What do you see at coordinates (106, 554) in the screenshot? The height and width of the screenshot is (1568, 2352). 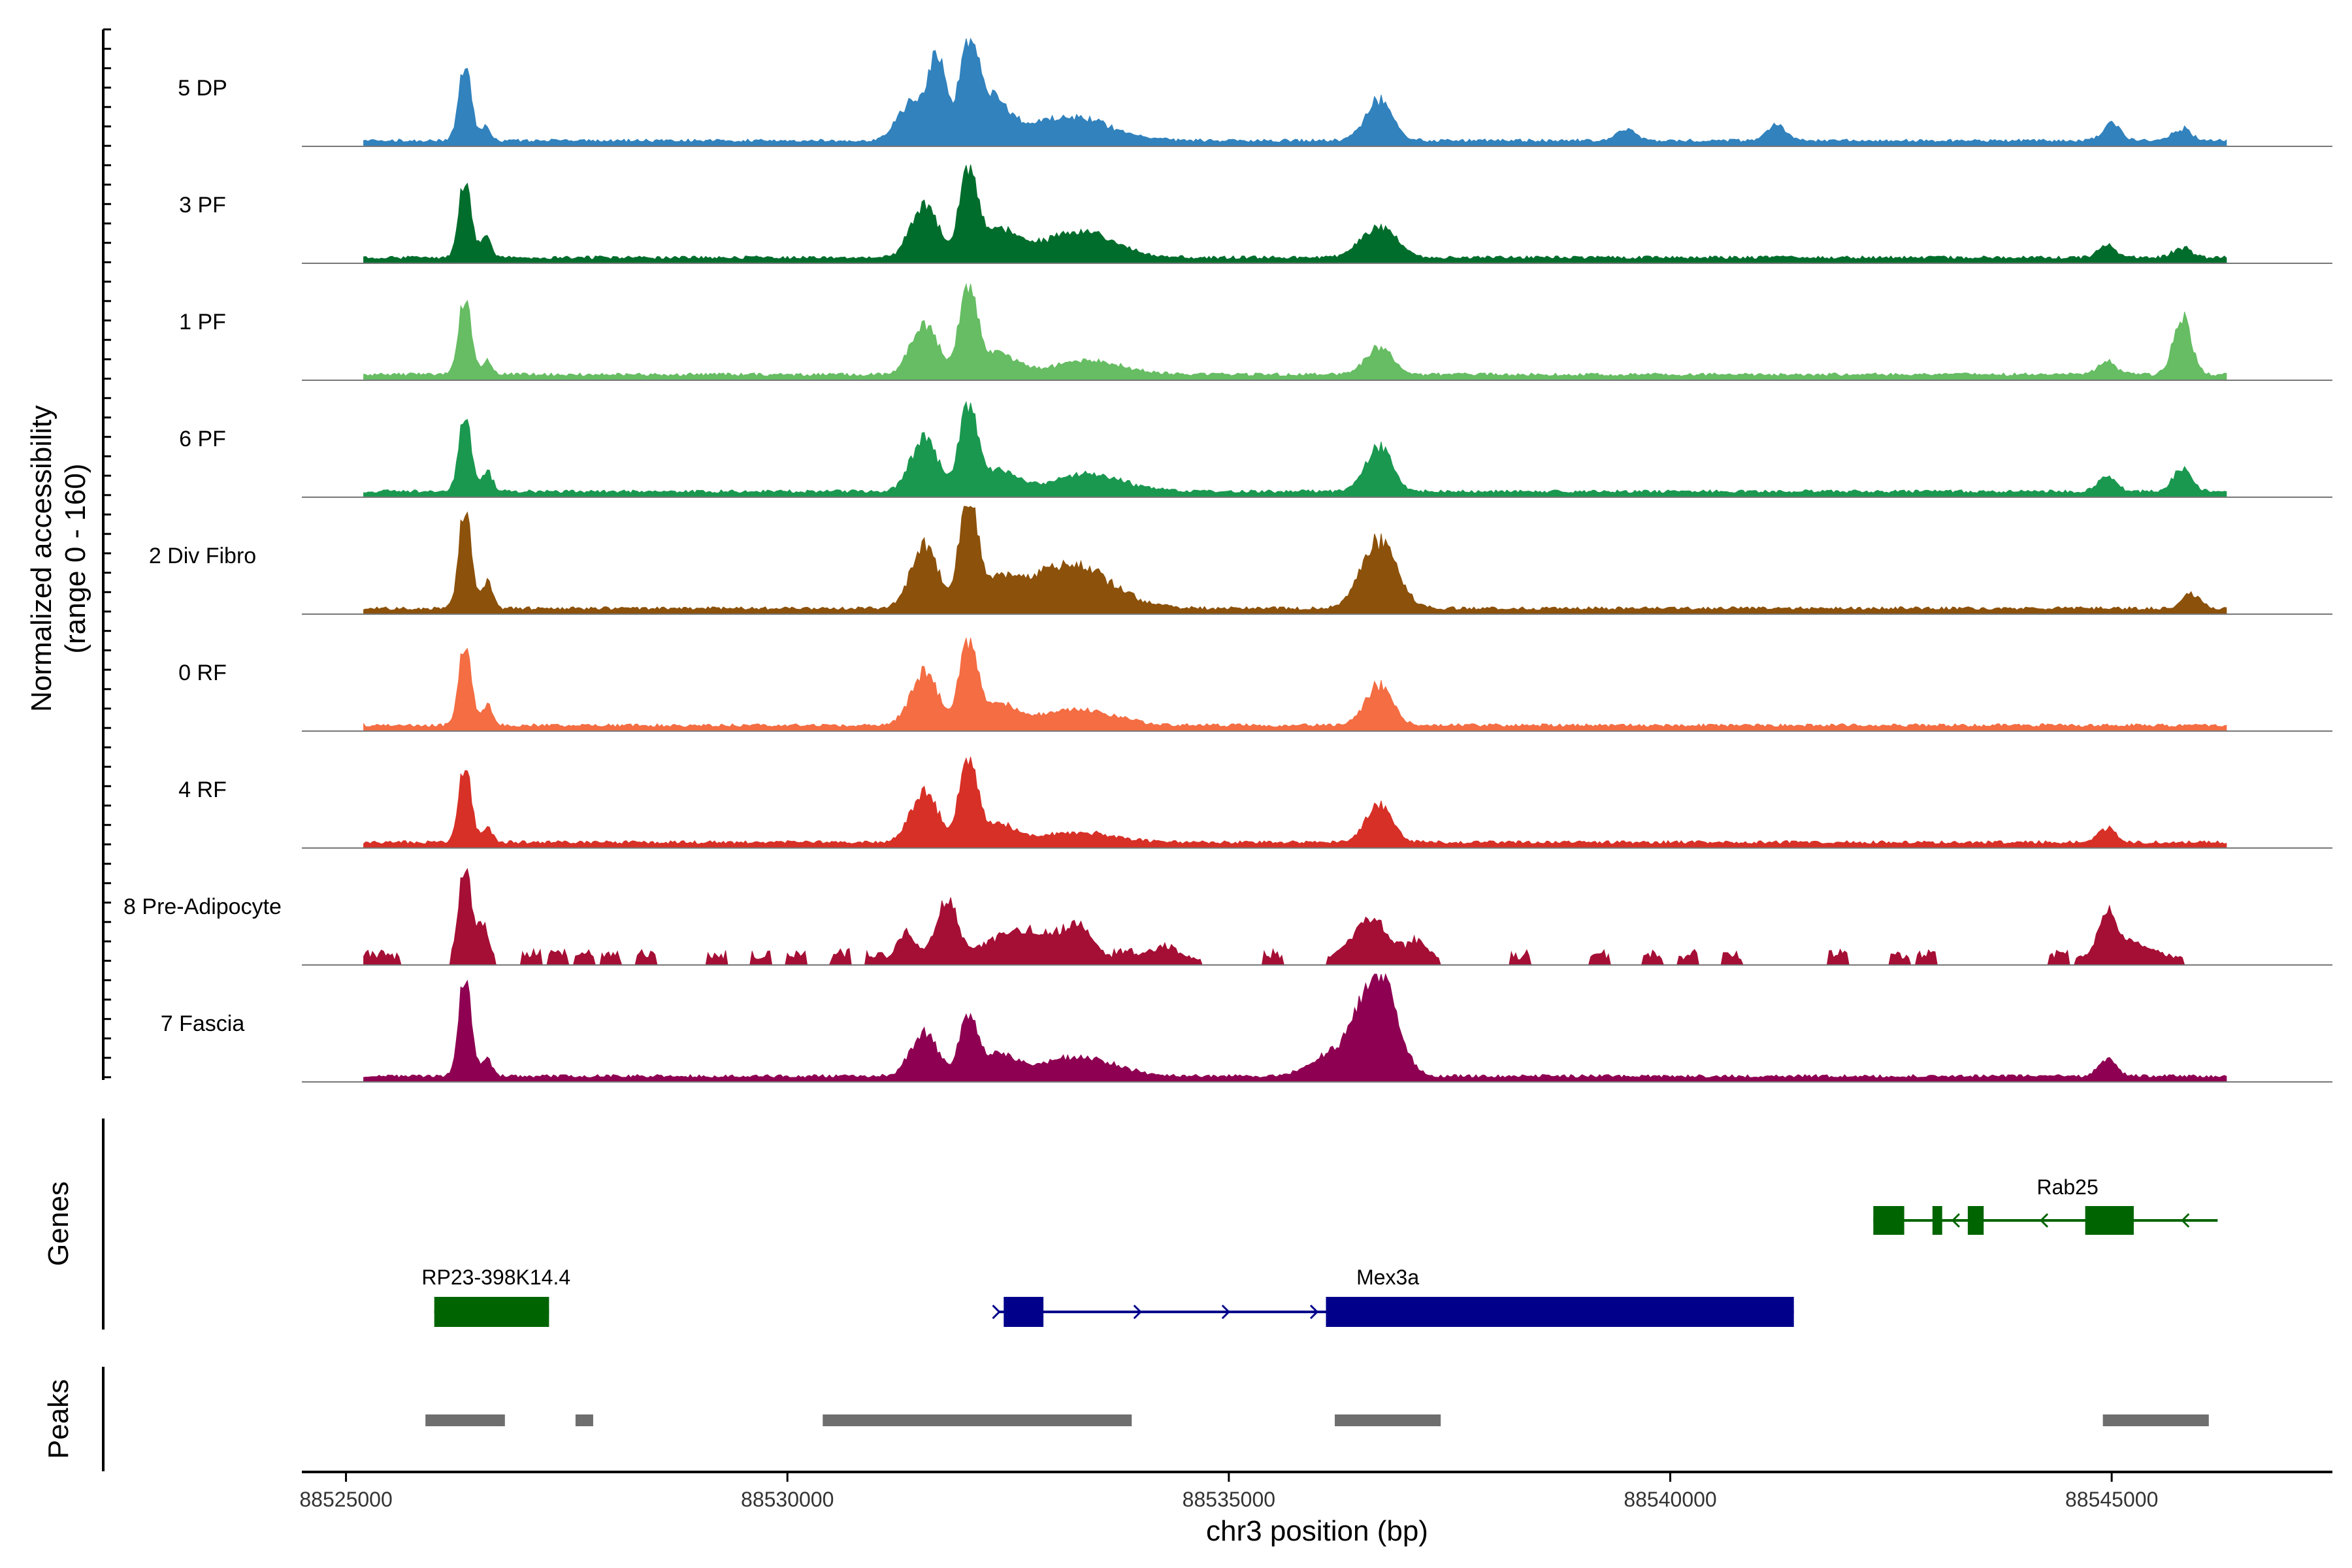 I see `y-axis` at bounding box center [106, 554].